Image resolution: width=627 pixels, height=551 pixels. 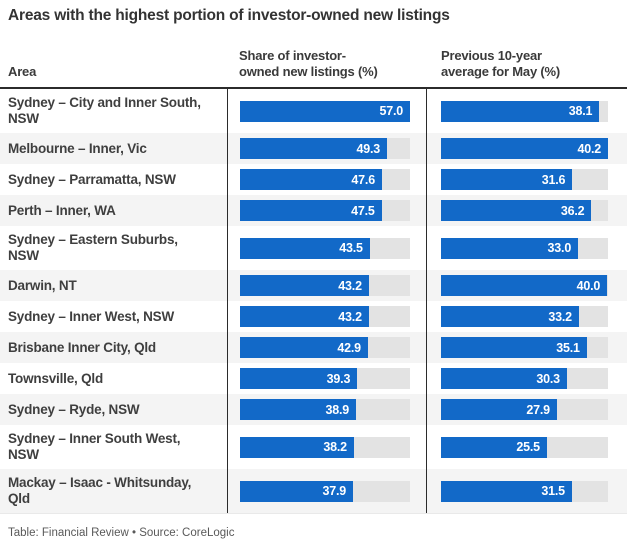 What do you see at coordinates (538, 409) in the screenshot?
I see `average-bar-value-label: 27.9` at bounding box center [538, 409].